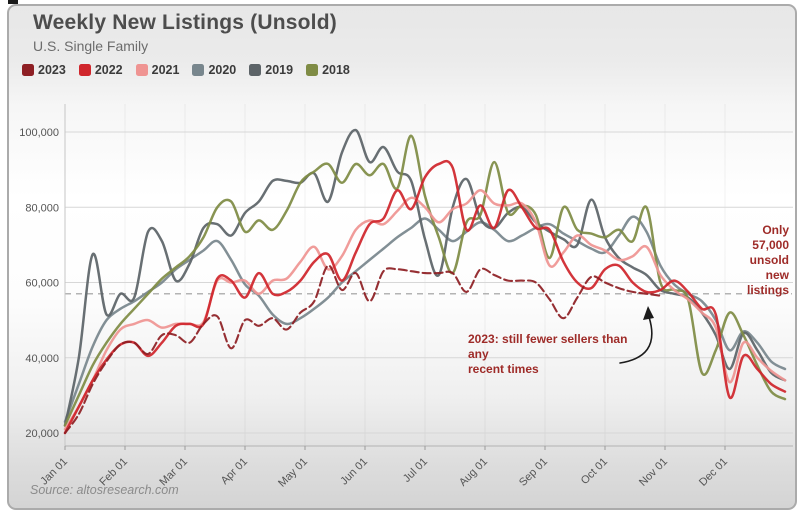  Describe the element at coordinates (91, 46) in the screenshot. I see `page-subtitle: U.S. Single Family` at that location.